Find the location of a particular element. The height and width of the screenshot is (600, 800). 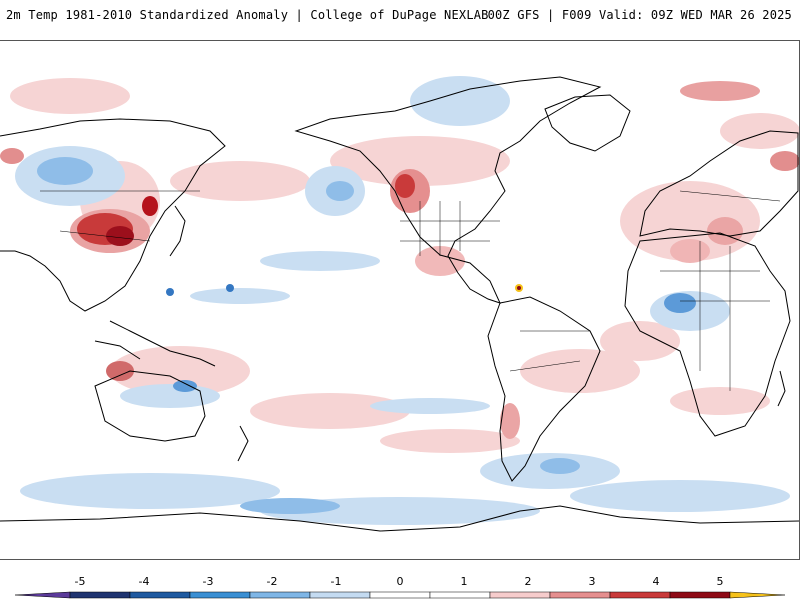

legend-svg: -5 -4 -3 -2 -1 0 1 2 3 4 5 is located at coordinates (400, 587).